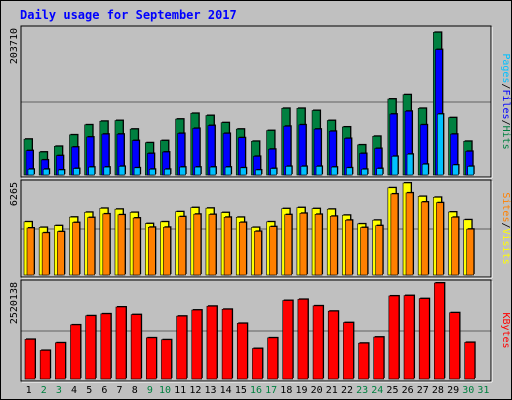 The height and width of the screenshot is (400, 512). Describe the element at coordinates (505, 68) in the screenshot. I see `legend-pages: Pages` at that location.